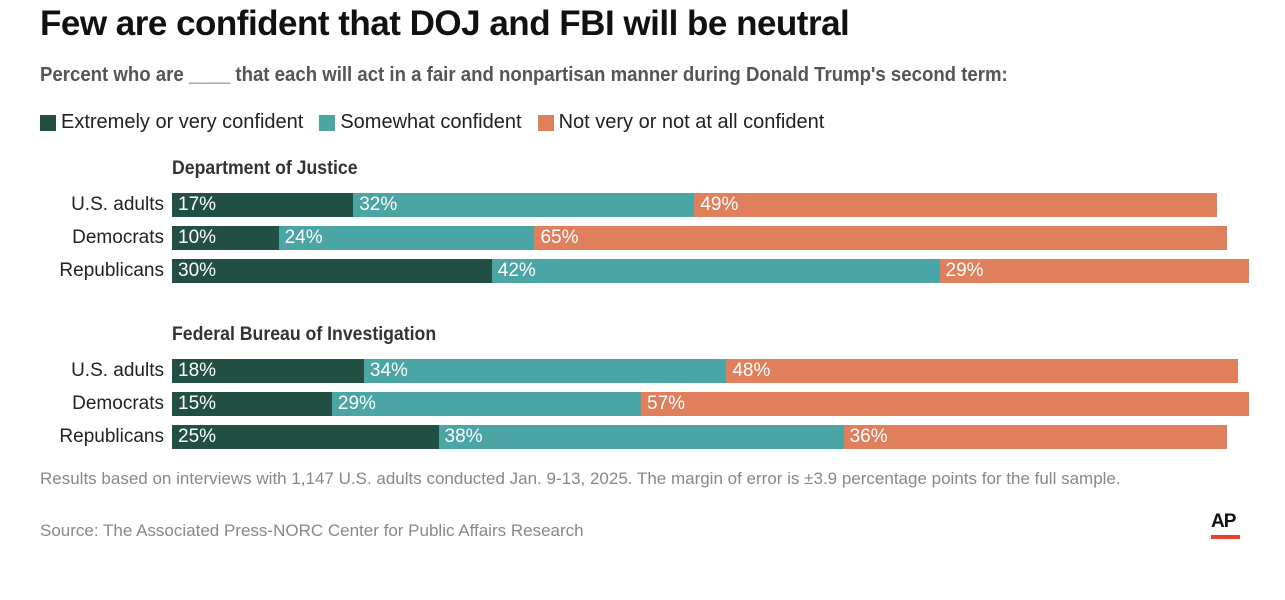 The height and width of the screenshot is (600, 1285). I want to click on bar-segment: 25%, so click(305, 437).